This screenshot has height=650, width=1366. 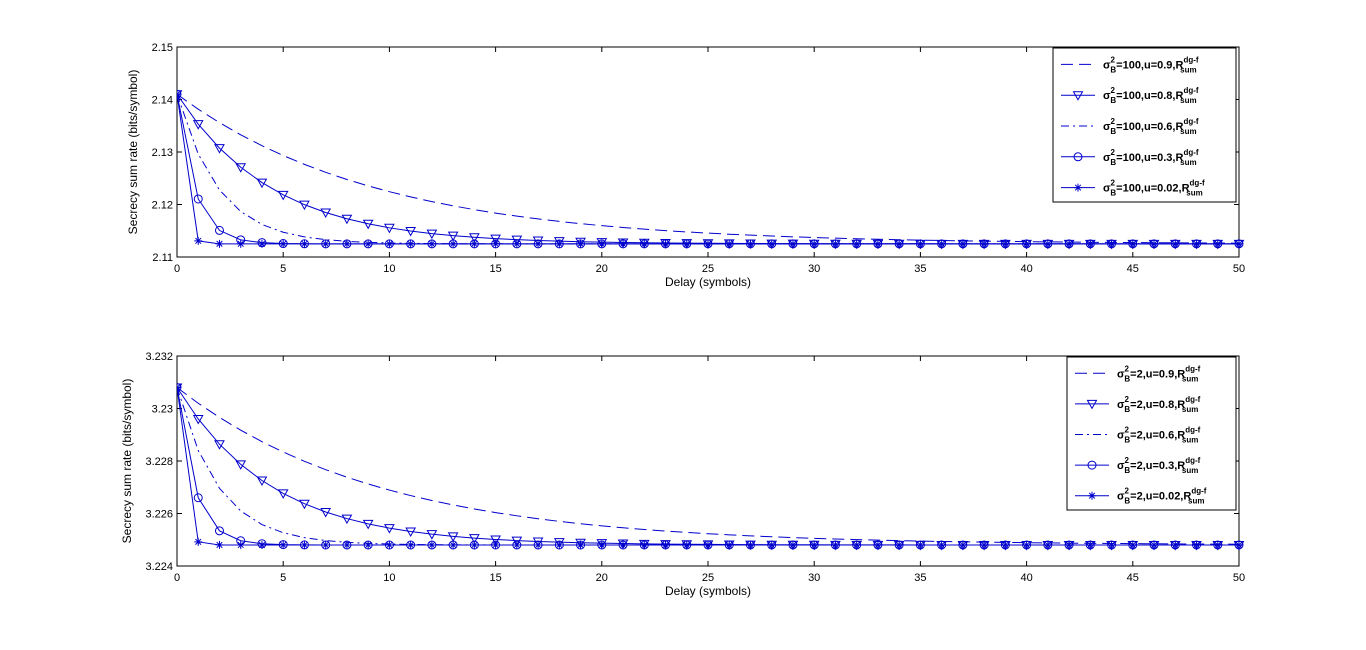 I want to click on legend-text: =100,u=0.9,R, so click(x=1149, y=65).